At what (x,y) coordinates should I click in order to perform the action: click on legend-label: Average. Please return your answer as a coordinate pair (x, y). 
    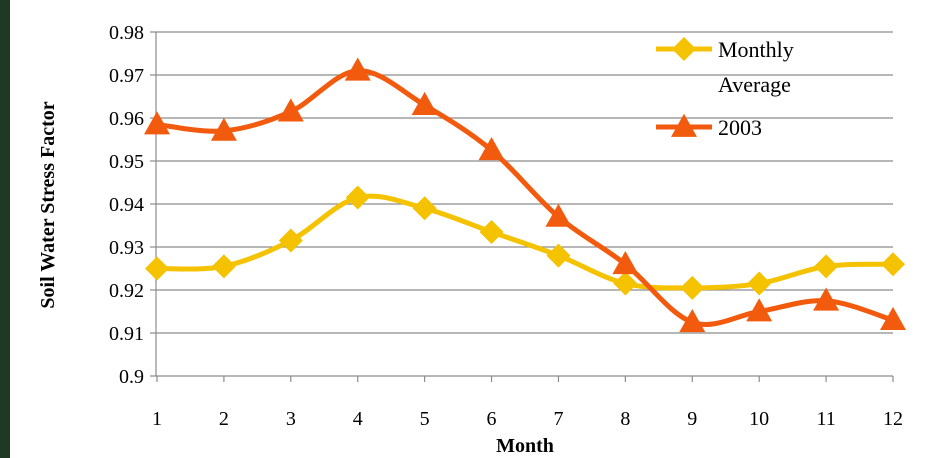
    Looking at the image, I should click on (754, 84).